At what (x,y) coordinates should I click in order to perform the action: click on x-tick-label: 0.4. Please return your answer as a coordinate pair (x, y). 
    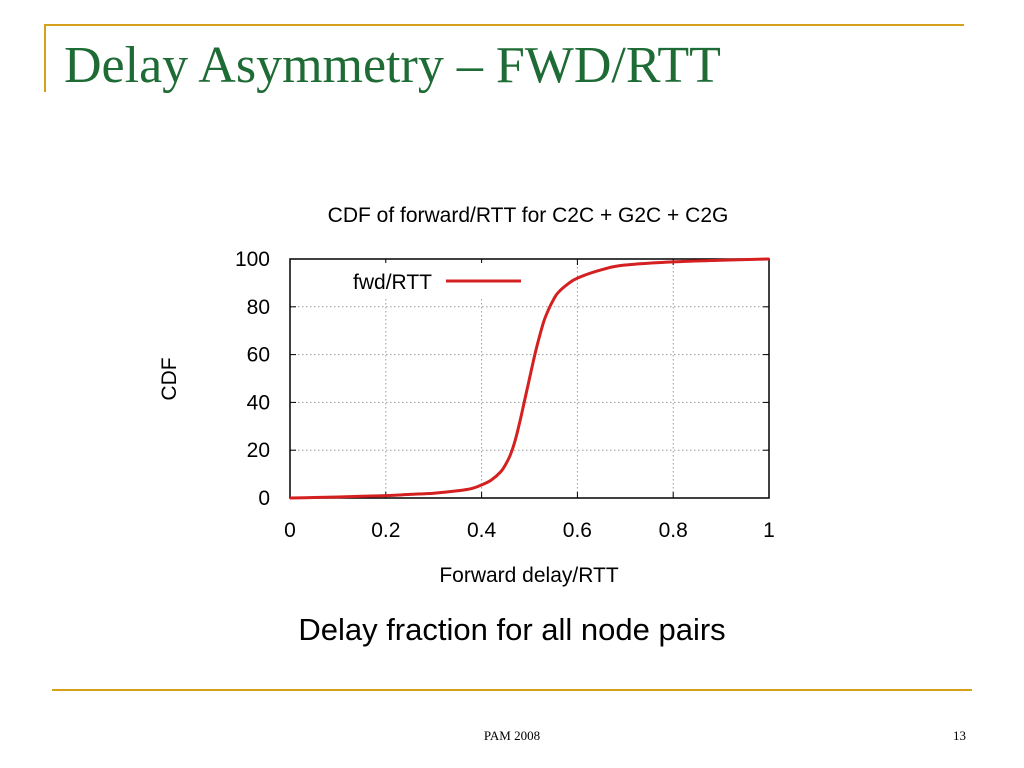
    Looking at the image, I should click on (482, 530).